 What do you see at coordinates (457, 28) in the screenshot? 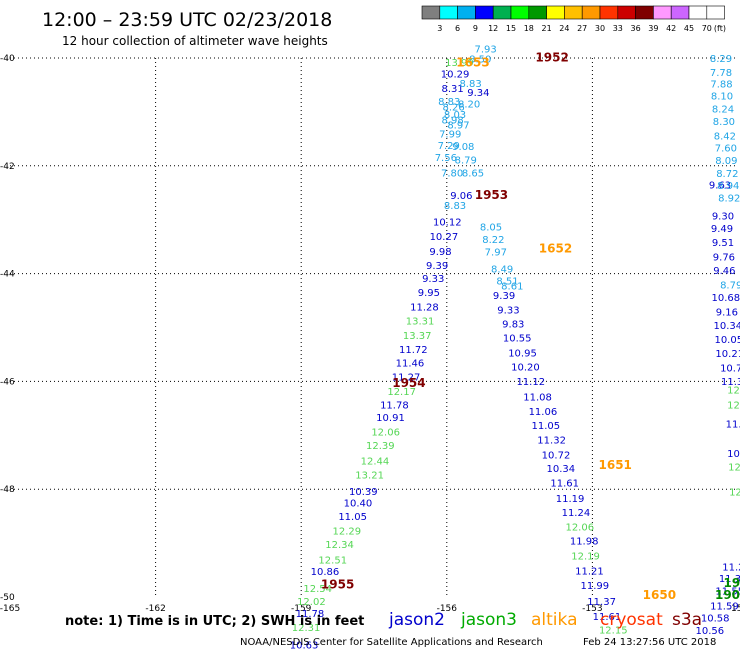
I see `colorbar-tick-label: 6` at bounding box center [457, 28].